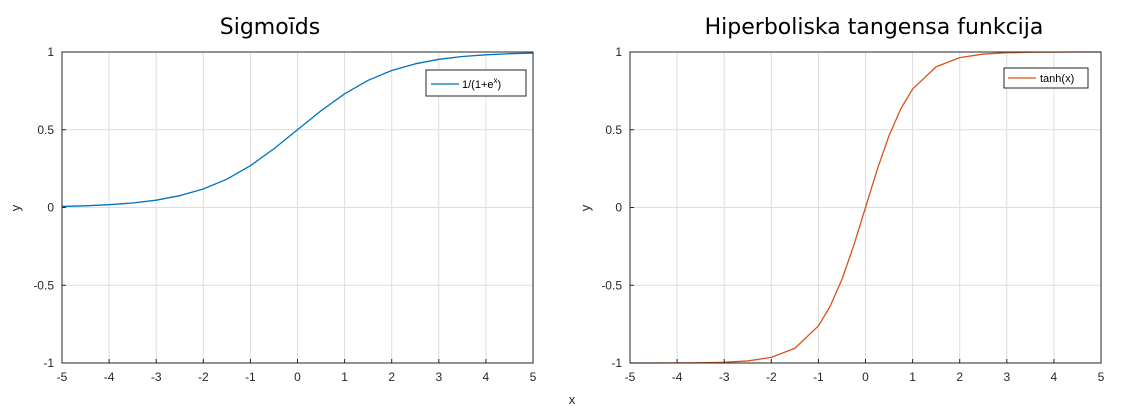 The image size is (1128, 418). I want to click on legend-entry: tanh(x), so click(1057, 79).